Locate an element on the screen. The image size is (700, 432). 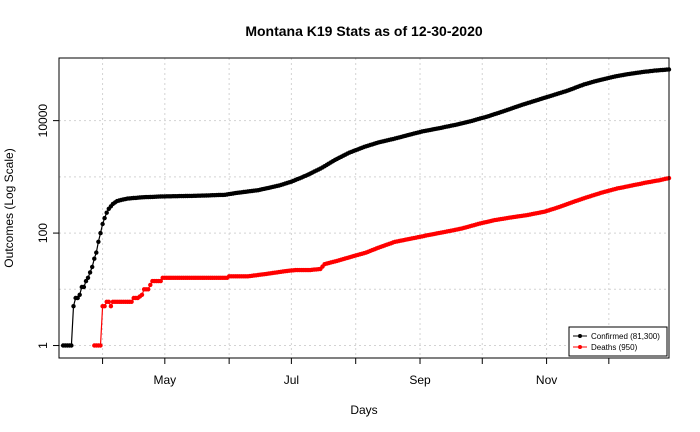
legend-item: Confirmed (81,300) is located at coordinates (616, 336).